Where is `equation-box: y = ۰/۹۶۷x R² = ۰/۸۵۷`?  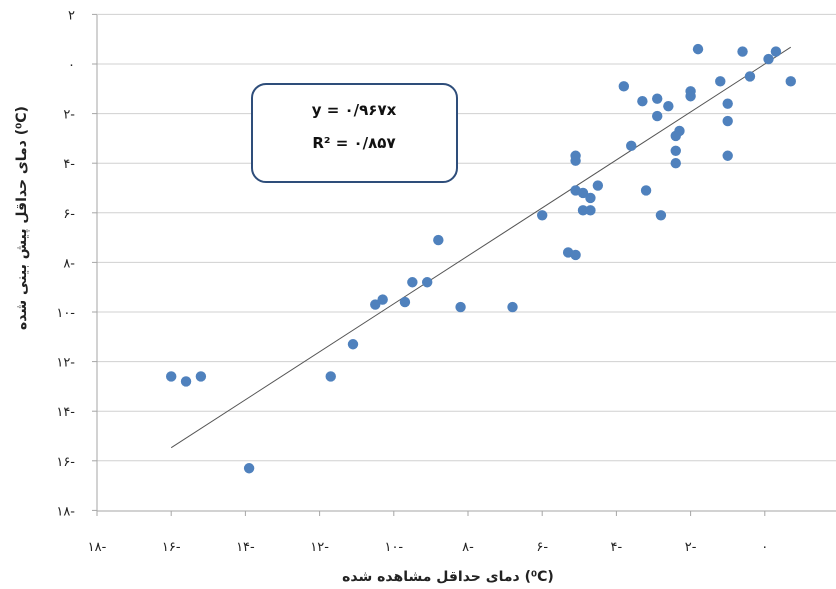
equation-box: y = ۰/۹۶۷x R² = ۰/۸۵۷ is located at coordinates (354, 133).